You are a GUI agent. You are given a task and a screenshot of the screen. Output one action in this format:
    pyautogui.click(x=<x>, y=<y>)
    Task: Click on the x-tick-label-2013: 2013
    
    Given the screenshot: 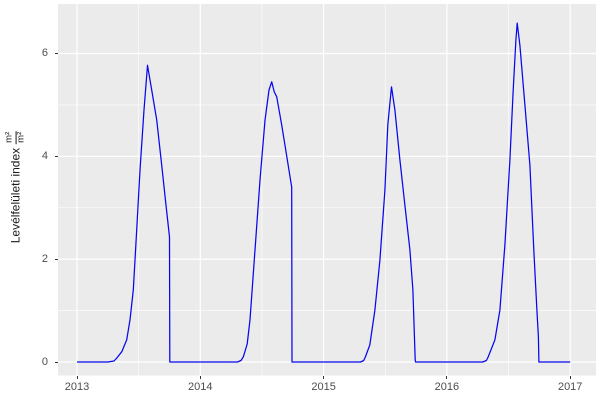 What is the action you would take?
    pyautogui.click(x=77, y=387)
    